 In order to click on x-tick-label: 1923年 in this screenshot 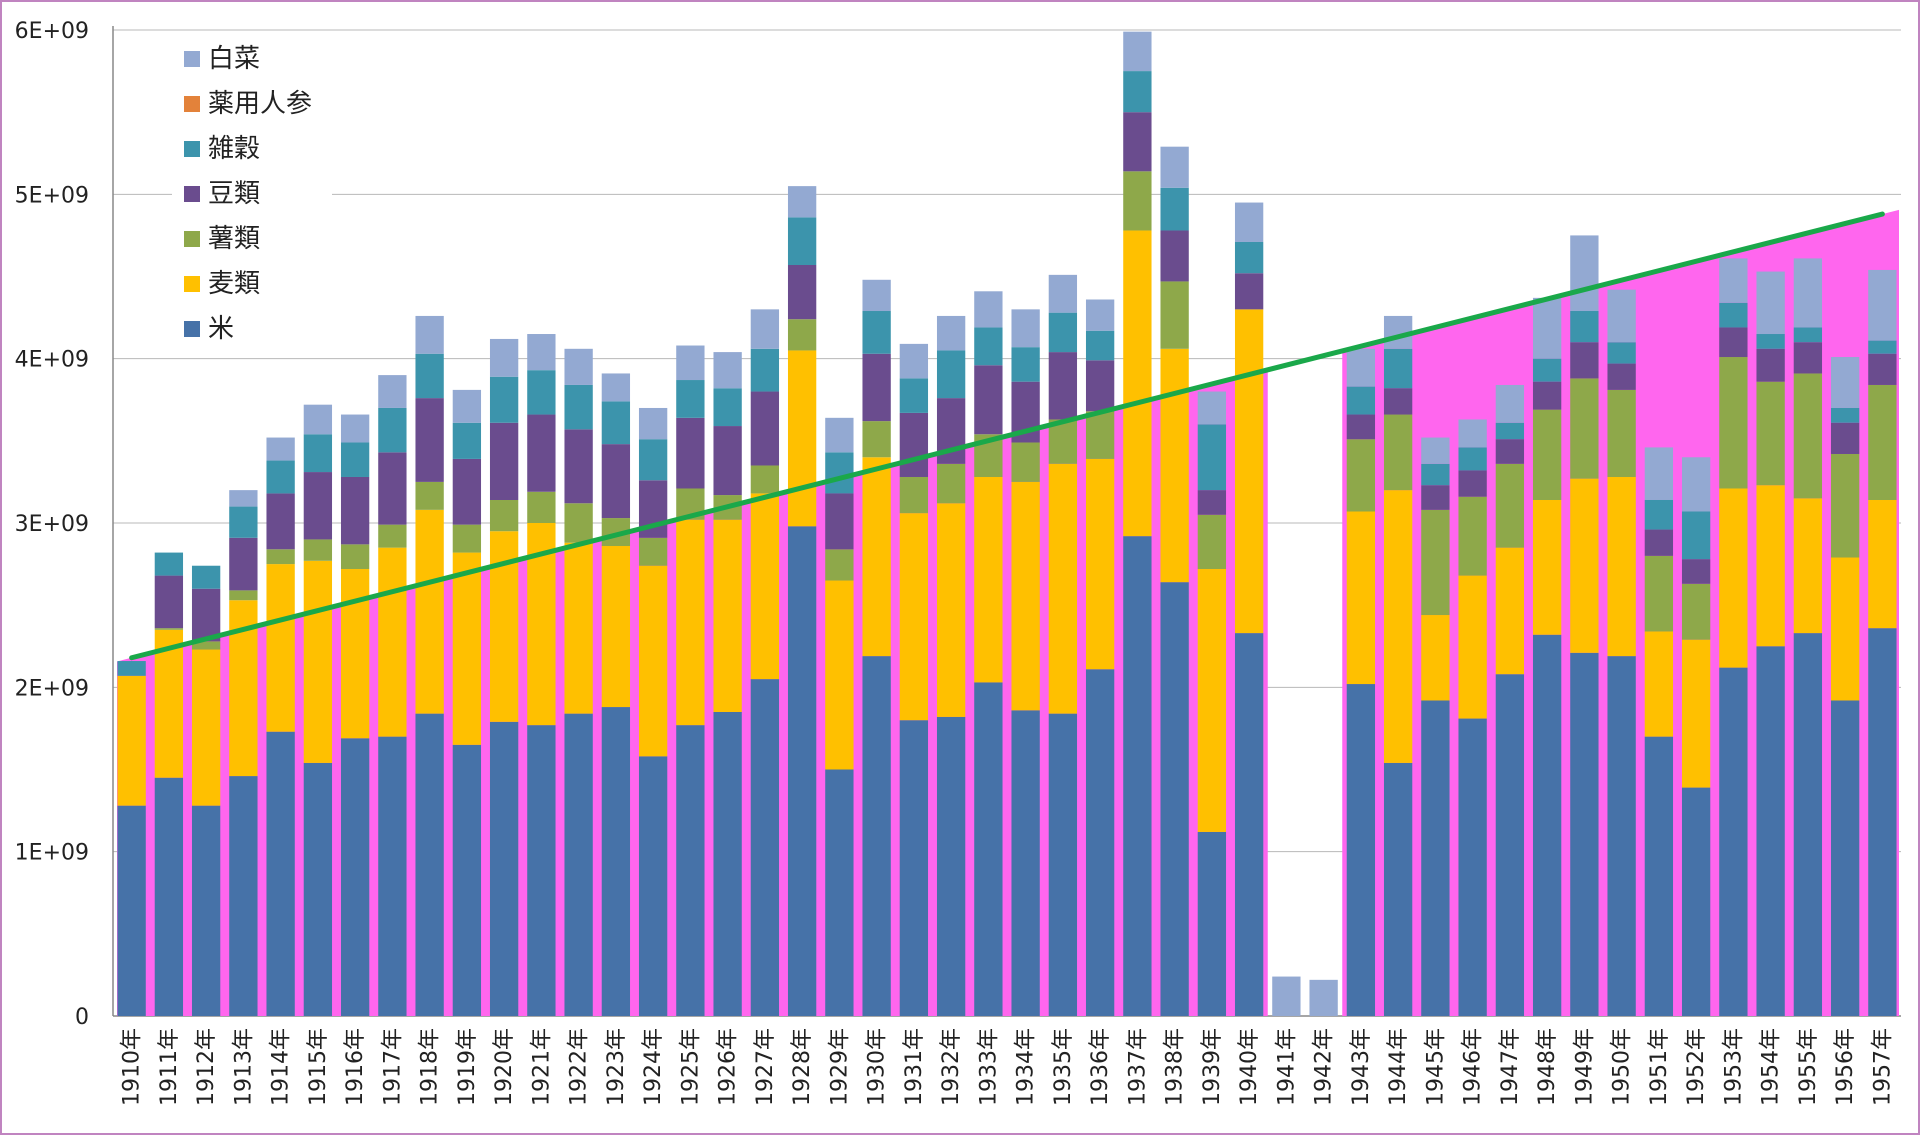, I will do `click(616, 1067)`.